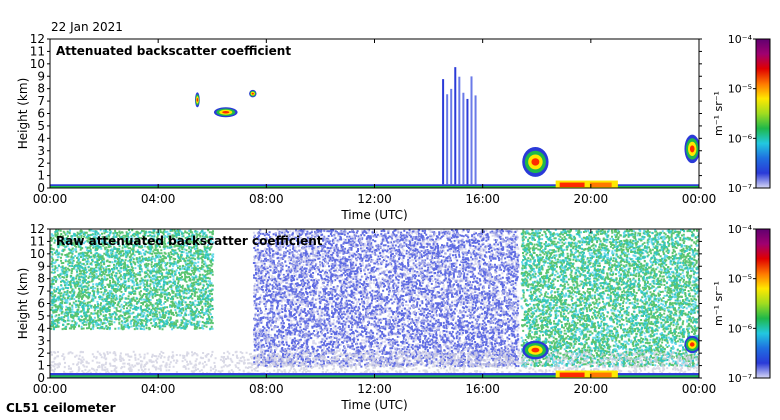 This screenshot has height=420, width=780. I want to click on noise-speckle, so click(386, 298).